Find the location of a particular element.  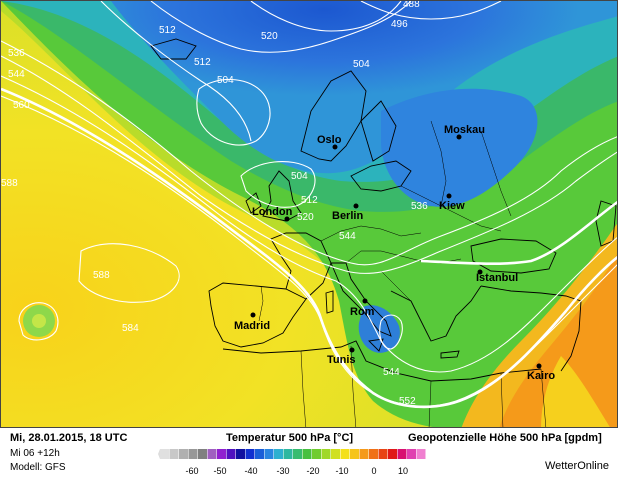

city-oslo: Oslo is located at coordinates (329, 142).